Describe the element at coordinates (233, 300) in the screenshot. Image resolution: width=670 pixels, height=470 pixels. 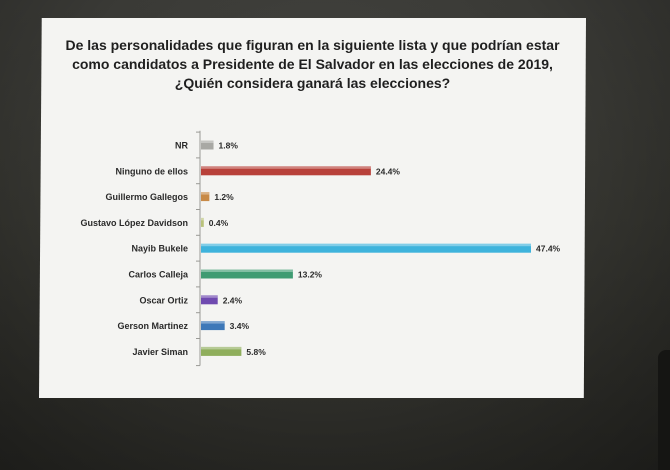
I see `data-label: 2.4%` at that location.